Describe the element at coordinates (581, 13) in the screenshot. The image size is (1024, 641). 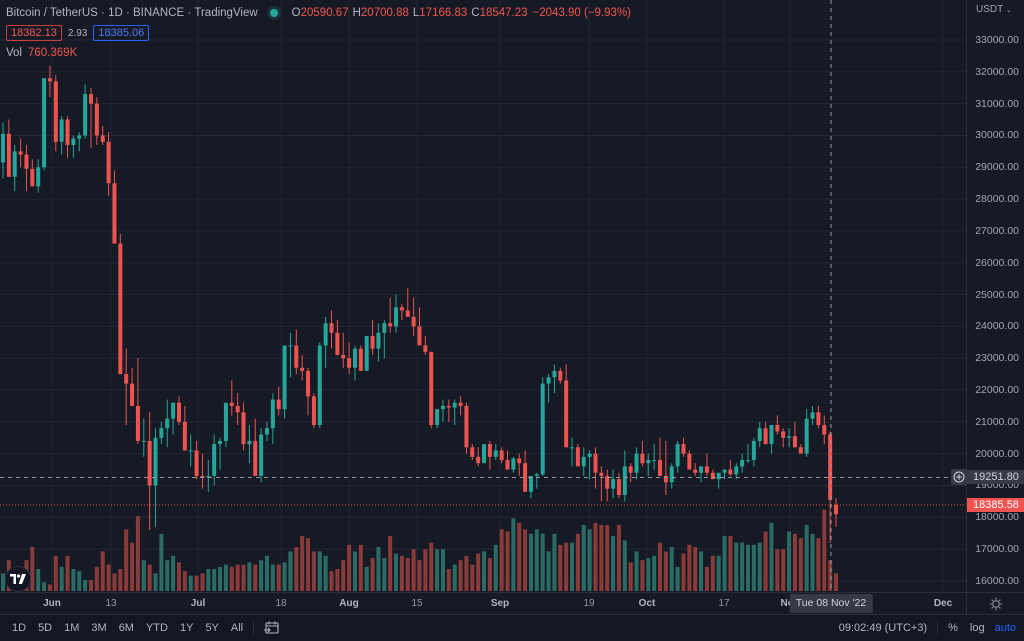
I see `change-value: −2043.90 (−9.93%)` at that location.